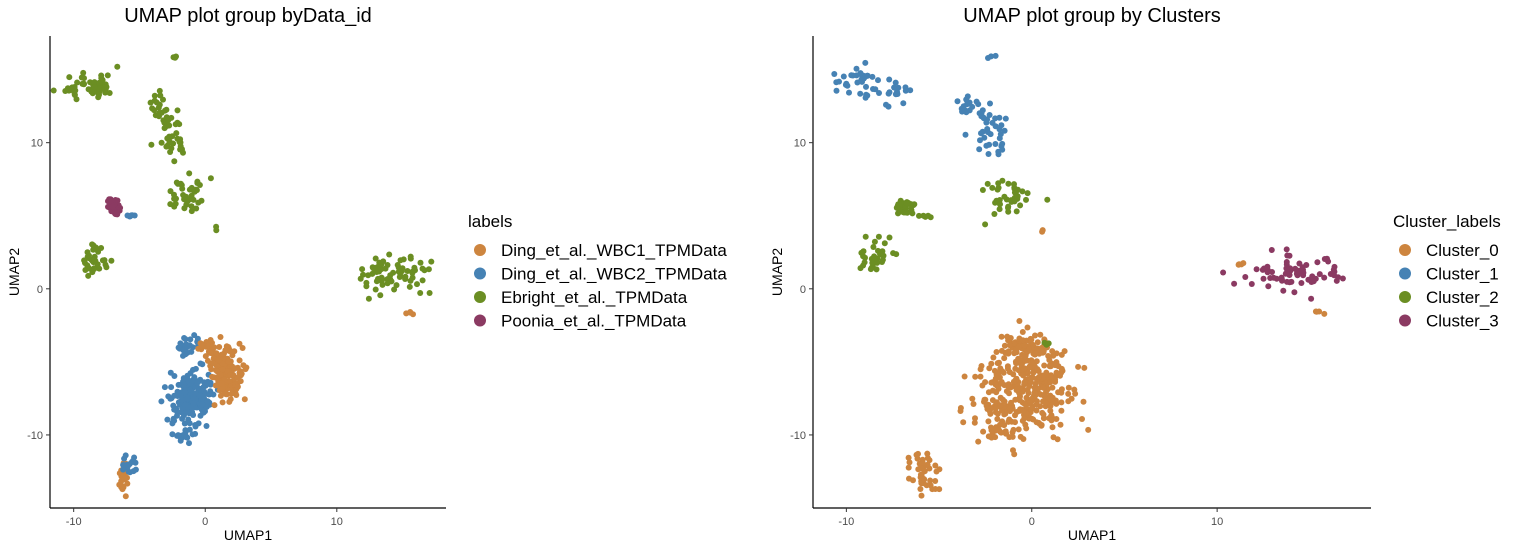  Describe the element at coordinates (777, 272) in the screenshot. I see `y-axis-title: UMAP2` at that location.